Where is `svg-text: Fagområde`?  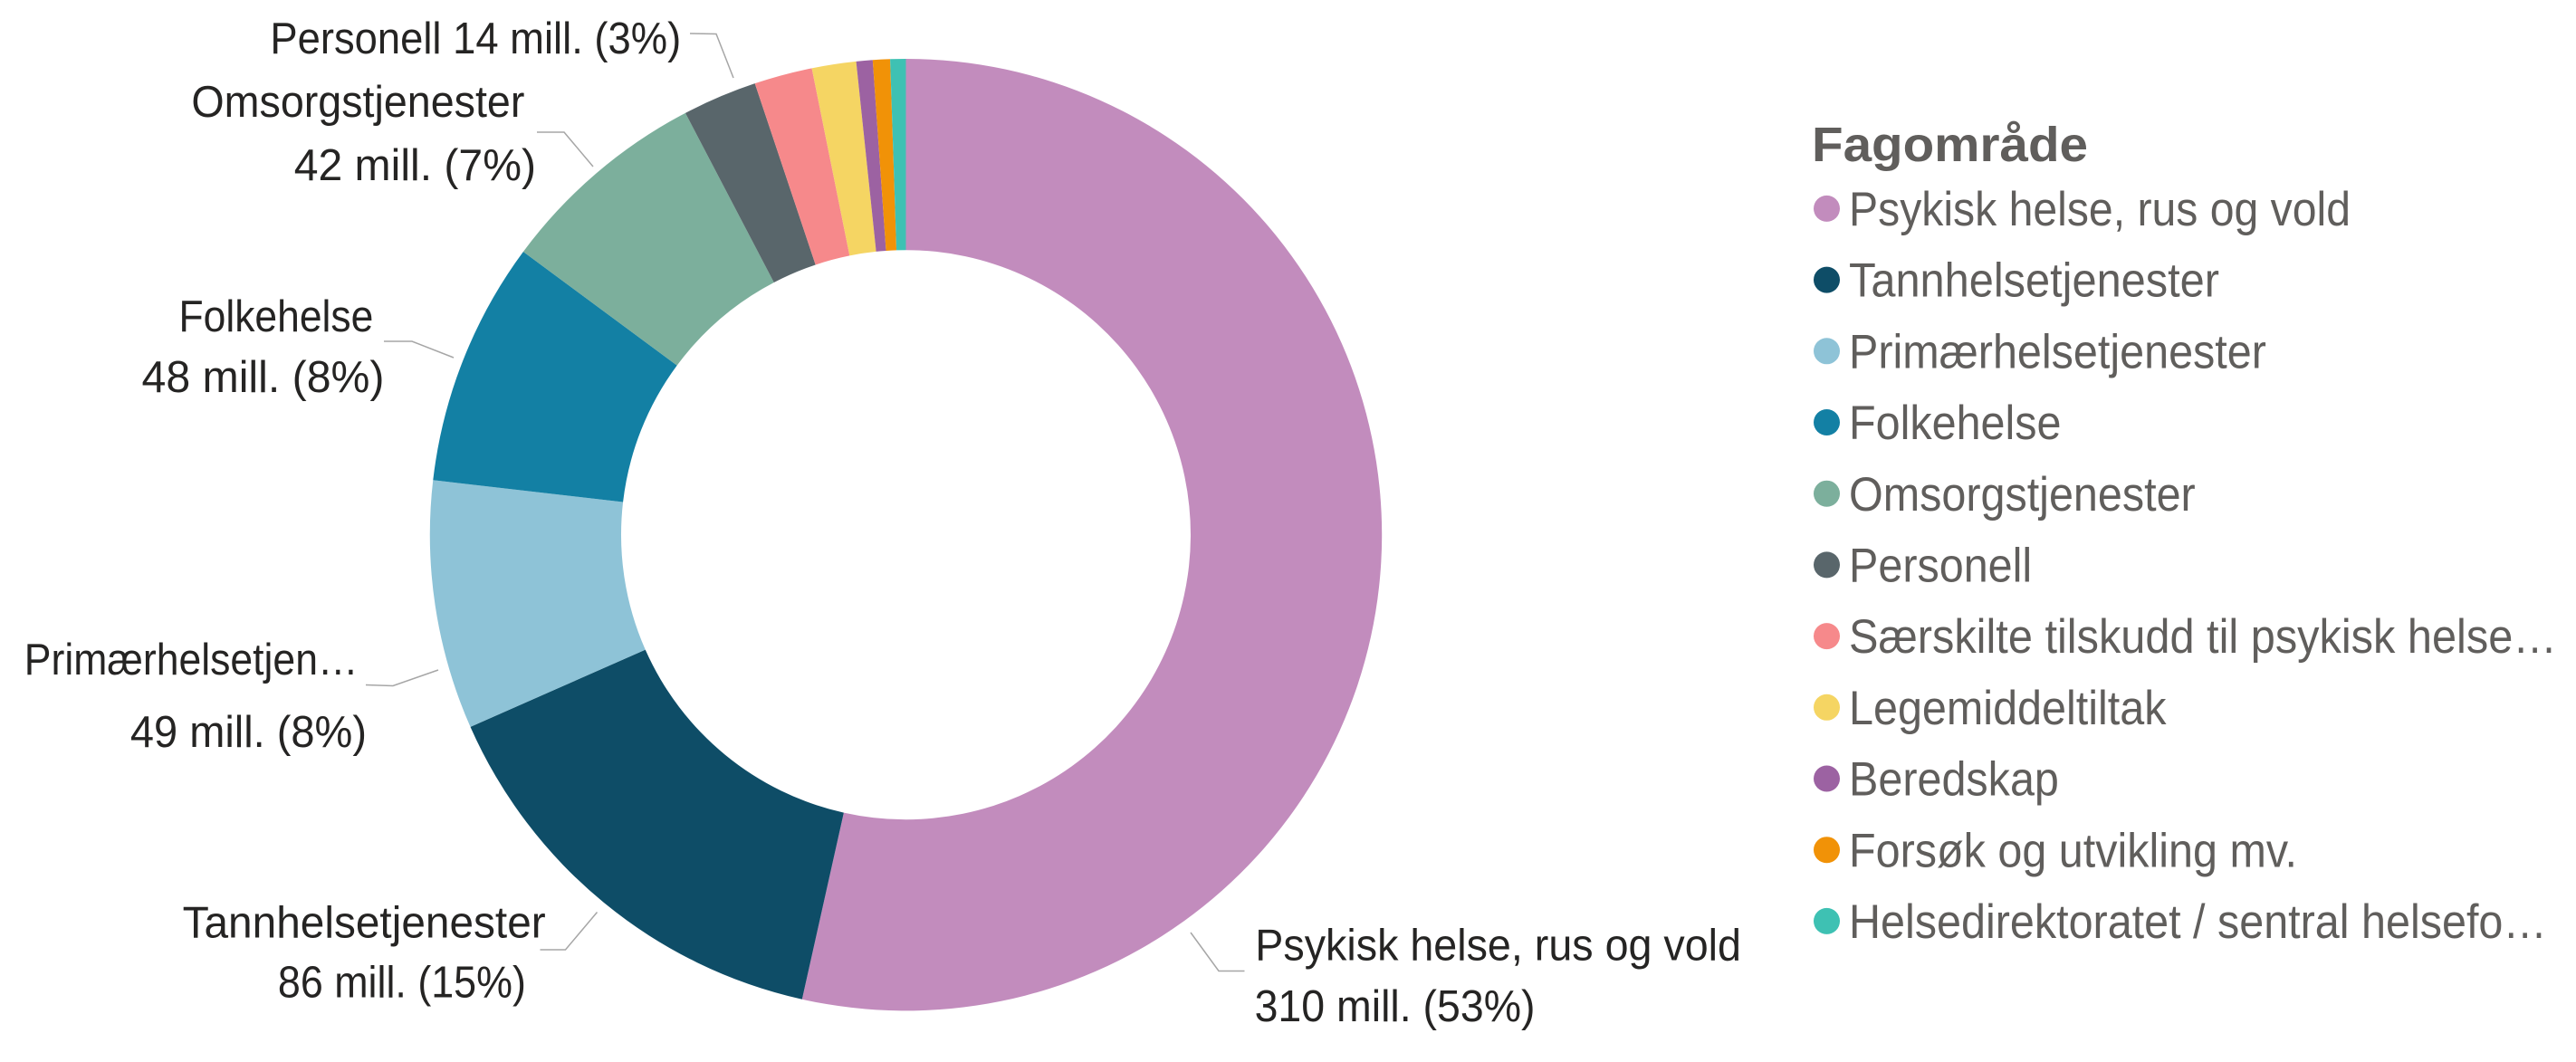
svg-text: Fagområde is located at coordinates (1950, 145).